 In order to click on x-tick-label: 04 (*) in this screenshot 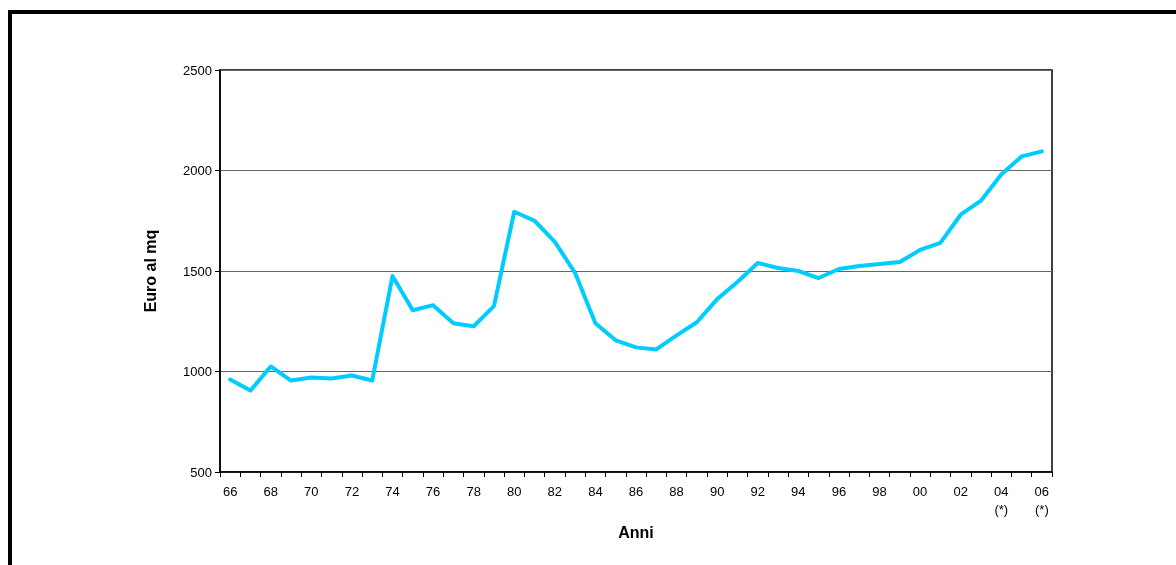, I will do `click(1001, 500)`.